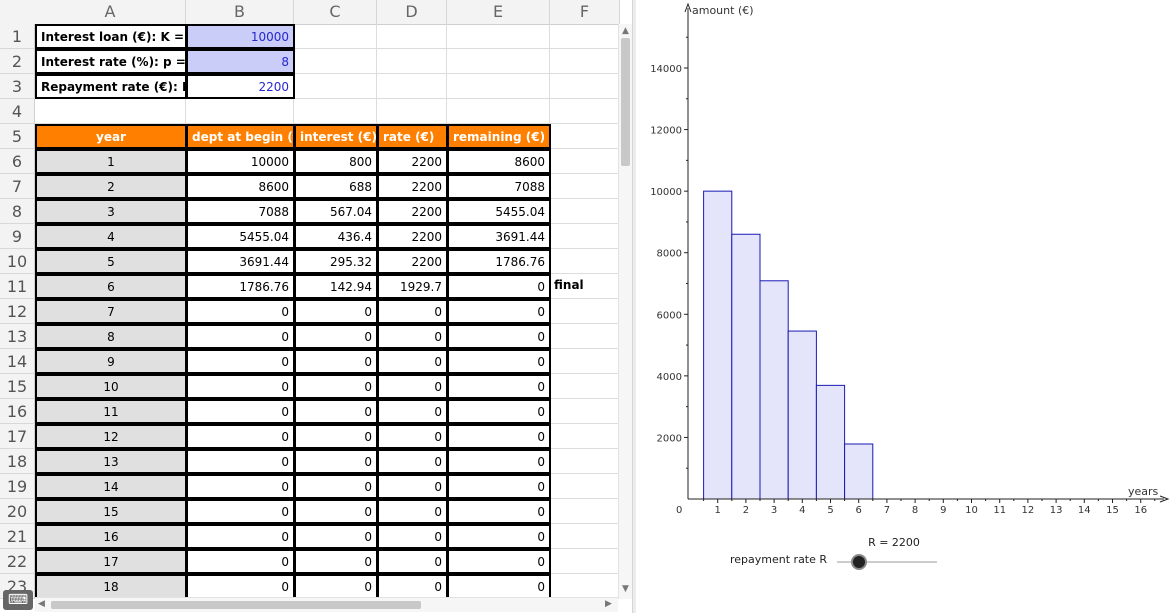  I want to click on table-cell: 17, so click(111, 561).